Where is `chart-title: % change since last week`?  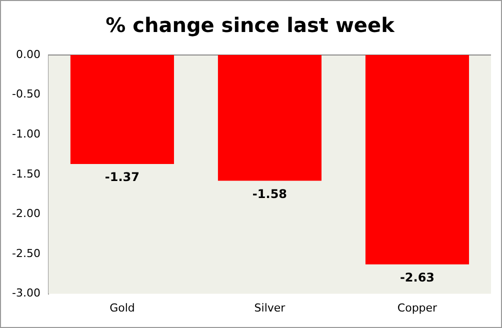 chart-title: % change since last week is located at coordinates (251, 25).